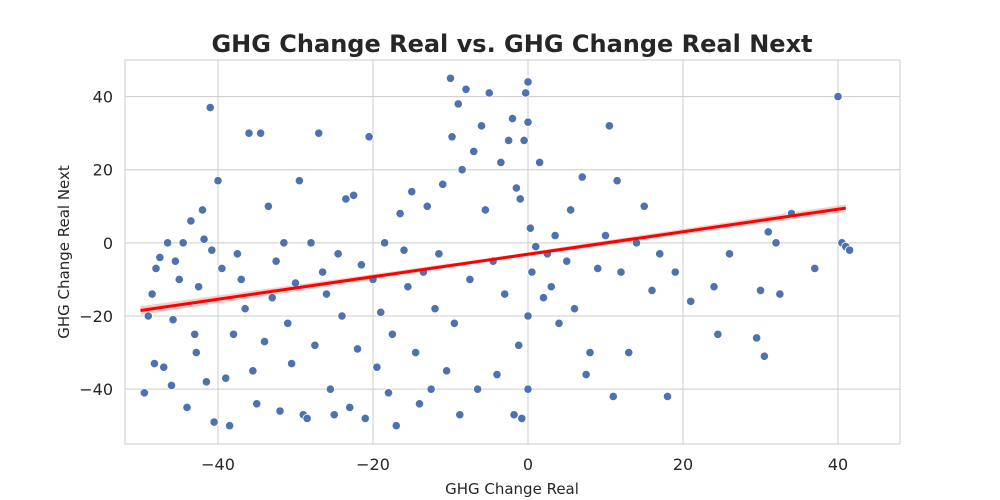  I want to click on y-tick-label: −20, so click(96, 316).